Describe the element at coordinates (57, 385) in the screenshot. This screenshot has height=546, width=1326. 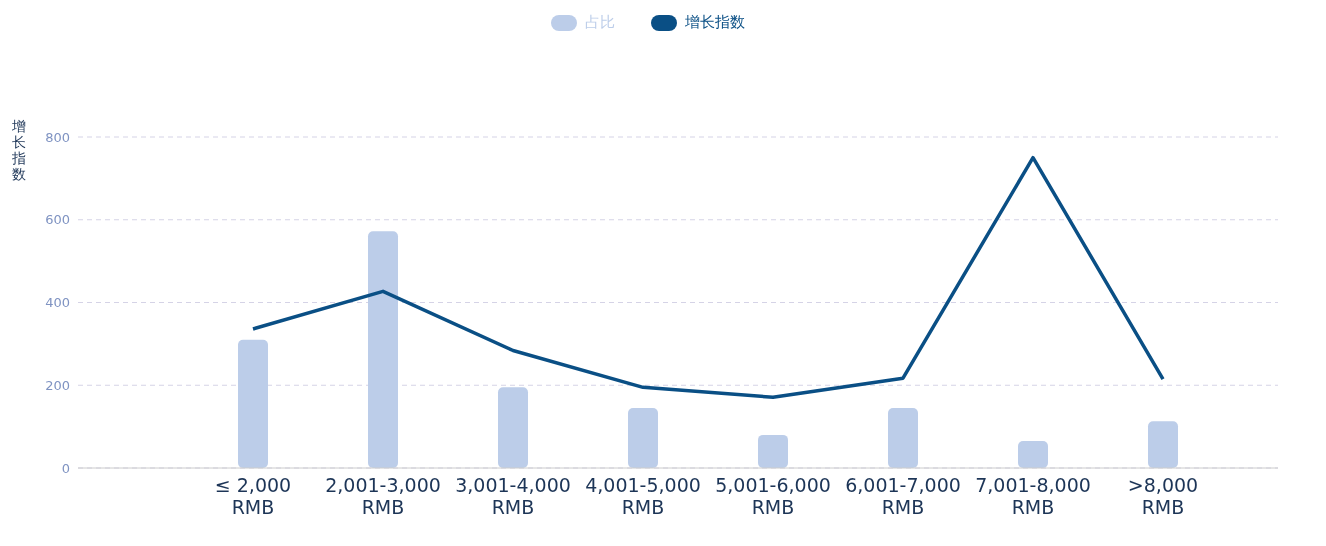
I see `y-tick-label: 200` at that location.